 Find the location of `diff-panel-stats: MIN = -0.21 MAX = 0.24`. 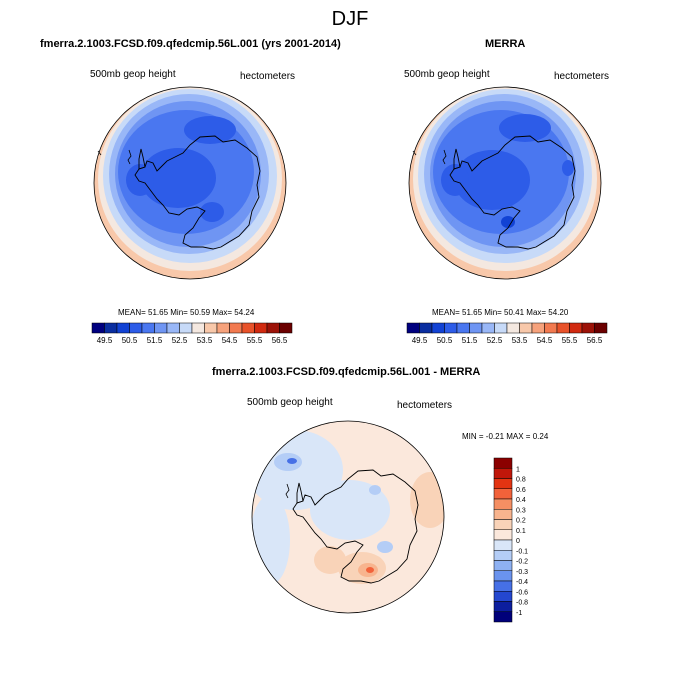

diff-panel-stats: MIN = -0.21 MAX = 0.24 is located at coordinates (505, 436).